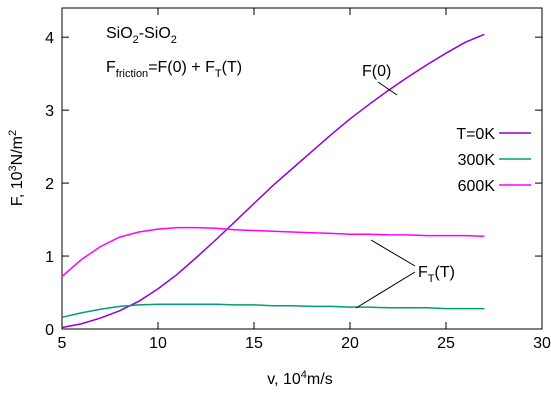  Describe the element at coordinates (299, 378) in the screenshot. I see `x-axis-label: v, 104m/s` at that location.